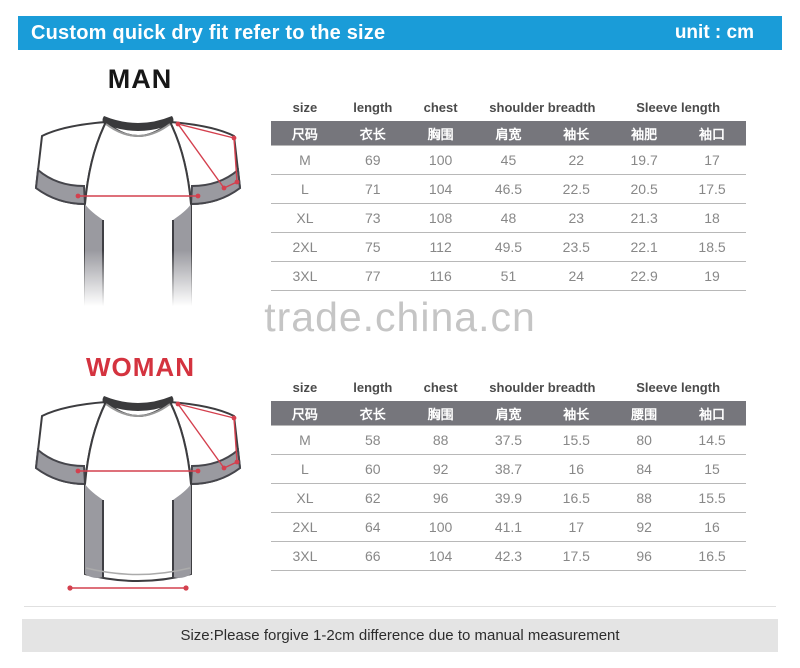  I want to click on value-cell: 22.9, so click(644, 276).